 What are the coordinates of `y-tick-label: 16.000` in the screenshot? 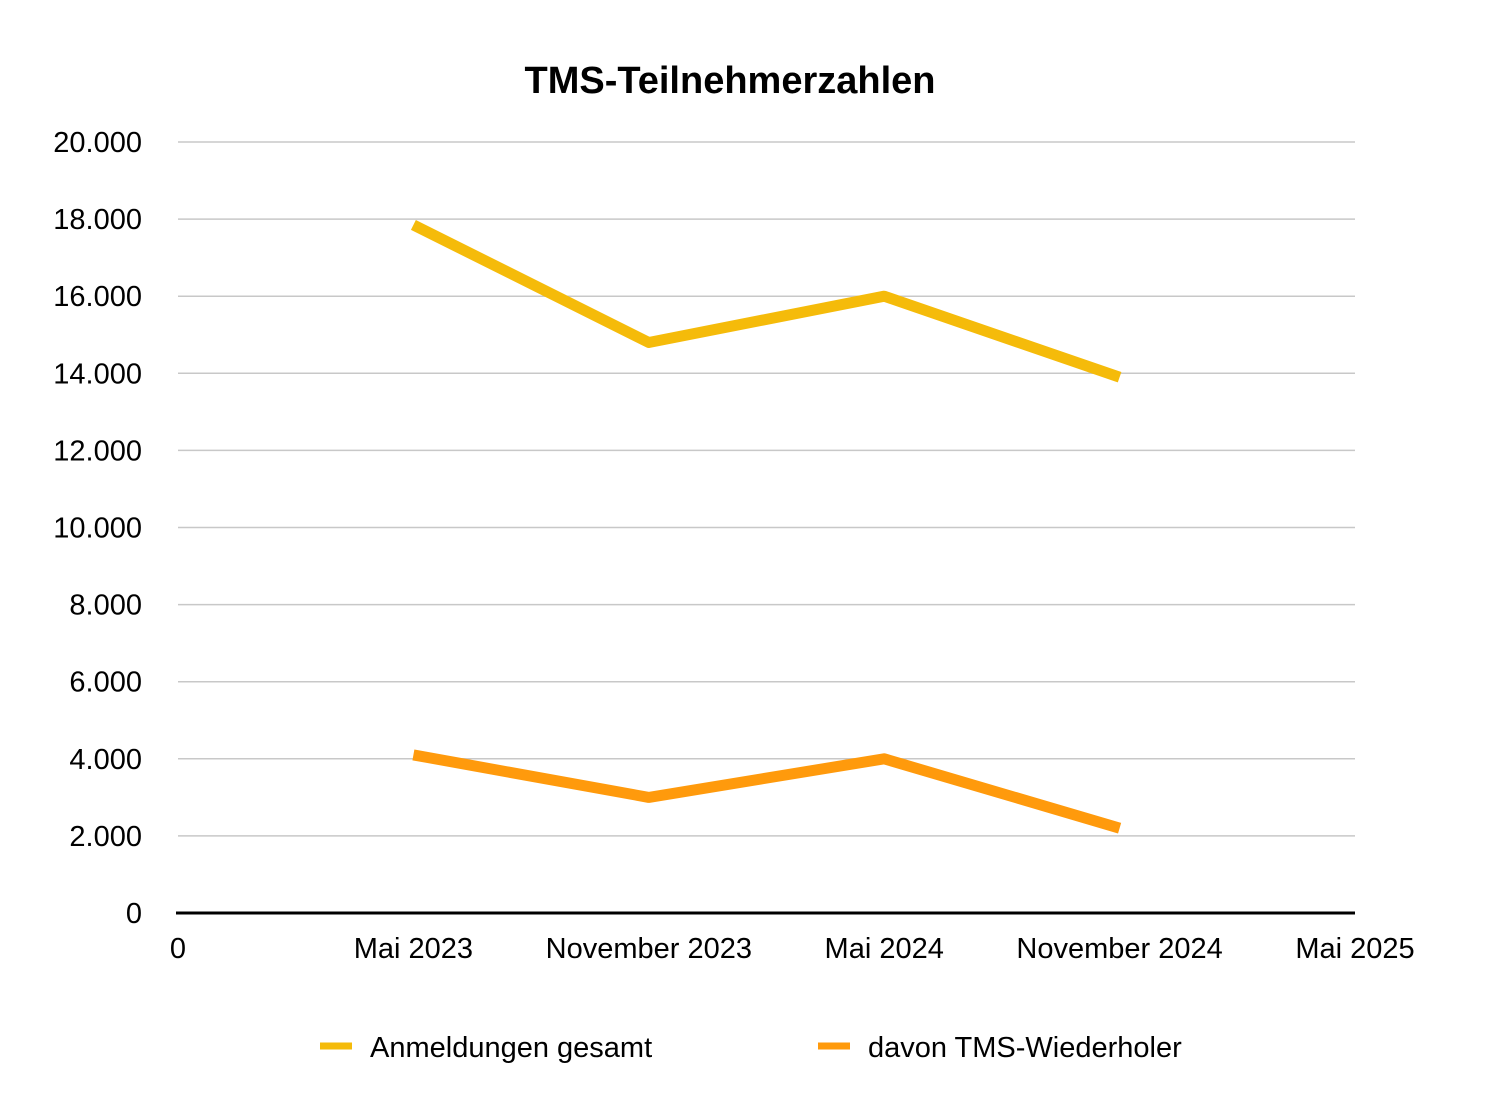 It's located at (97, 297).